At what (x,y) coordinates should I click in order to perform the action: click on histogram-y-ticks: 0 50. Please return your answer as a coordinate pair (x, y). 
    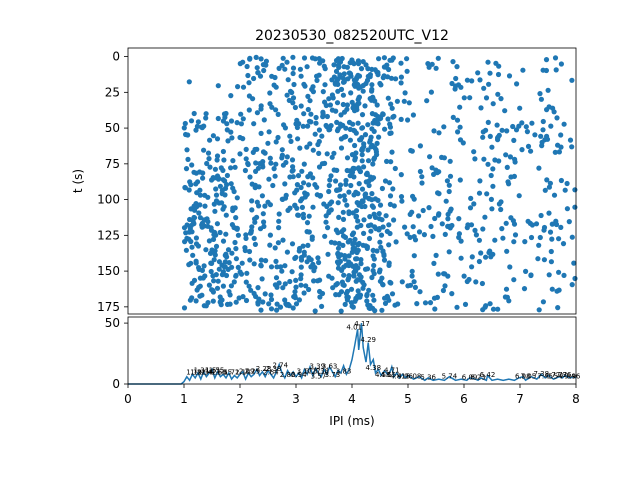
    Looking at the image, I should click on (116, 353).